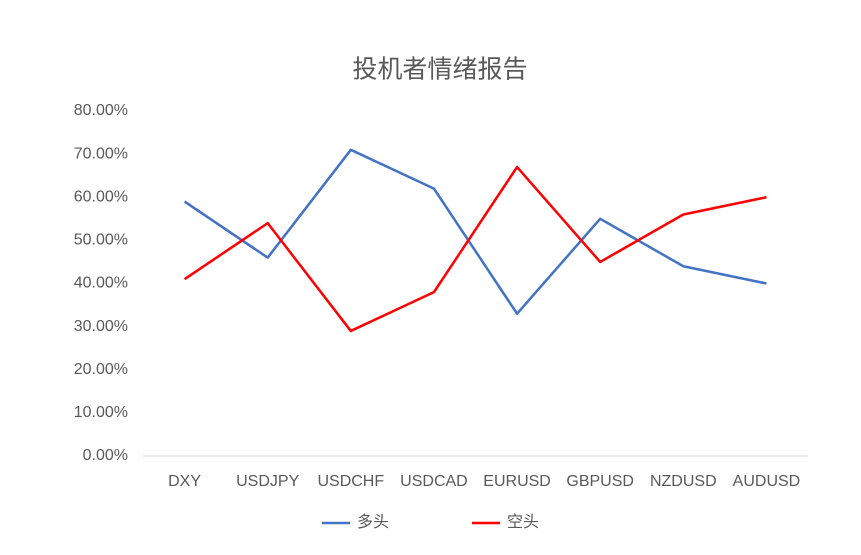 Image resolution: width=861 pixels, height=555 pixels. What do you see at coordinates (683, 481) in the screenshot?
I see `x-tick-label: NZDUSD` at bounding box center [683, 481].